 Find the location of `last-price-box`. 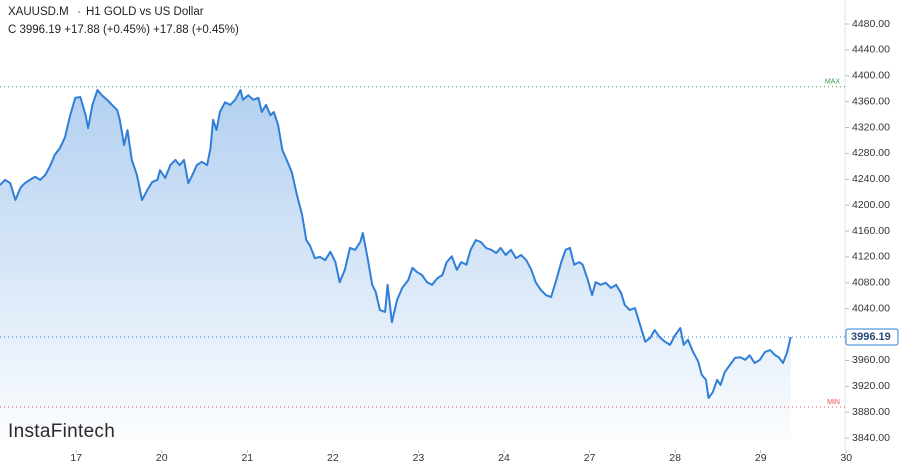

last-price-box is located at coordinates (872, 337).